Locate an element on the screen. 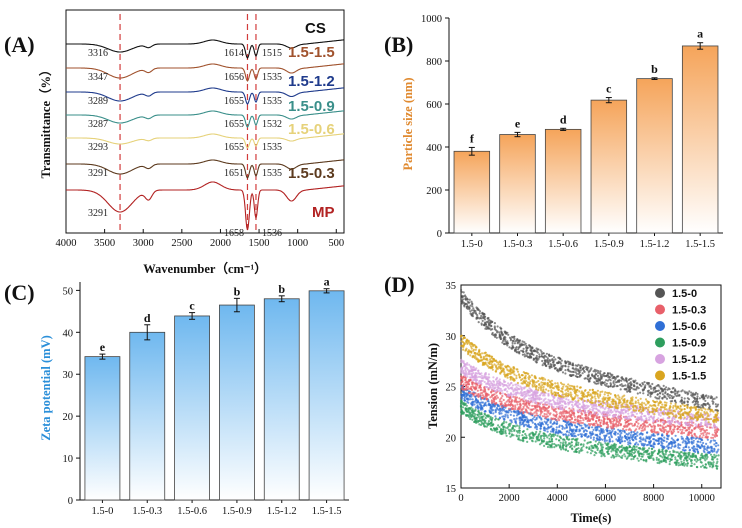  significance-letter: d is located at coordinates (147, 318).